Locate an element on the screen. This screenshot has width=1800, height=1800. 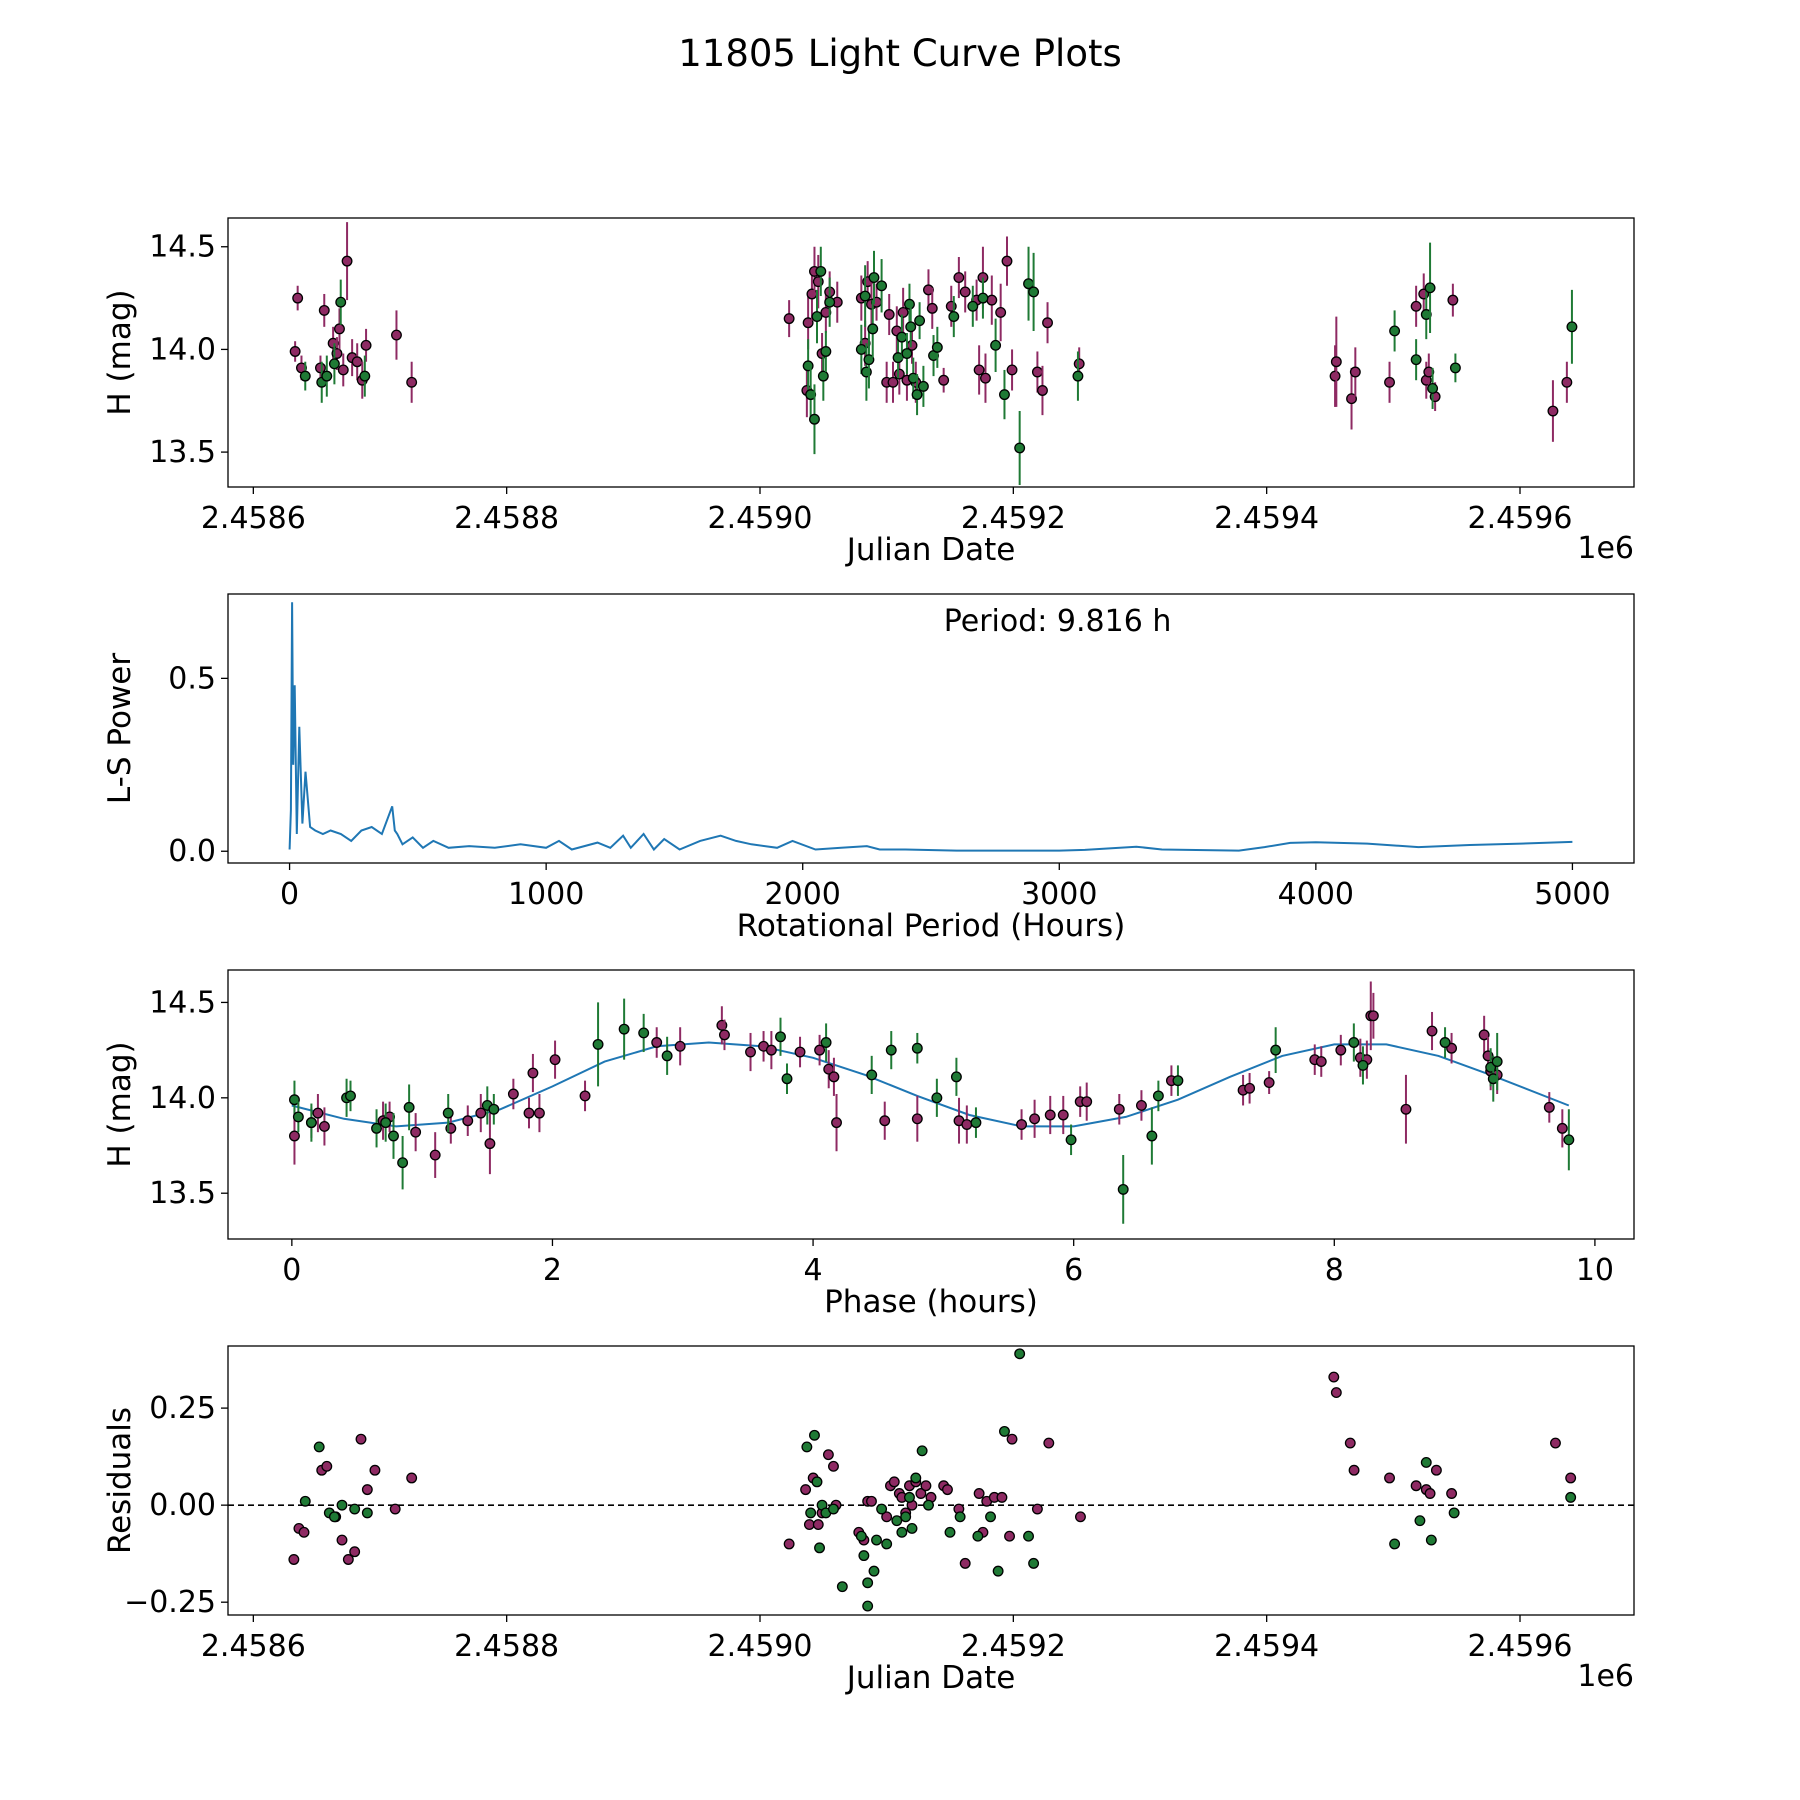
x-tick-label: 2.4596 is located at coordinates (1520, 1646).